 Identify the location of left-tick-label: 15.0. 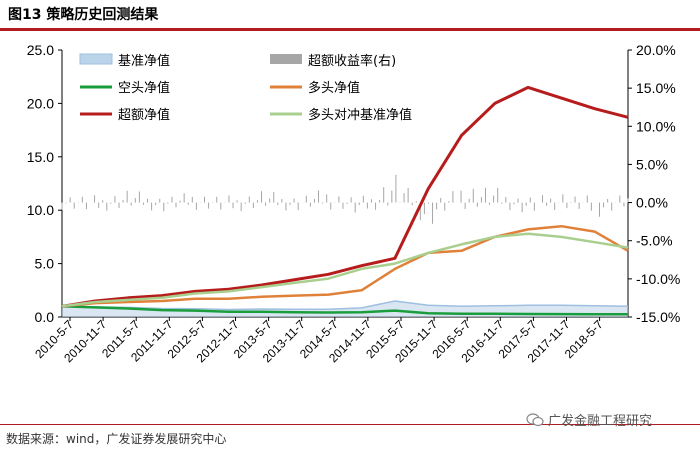
(40, 157).